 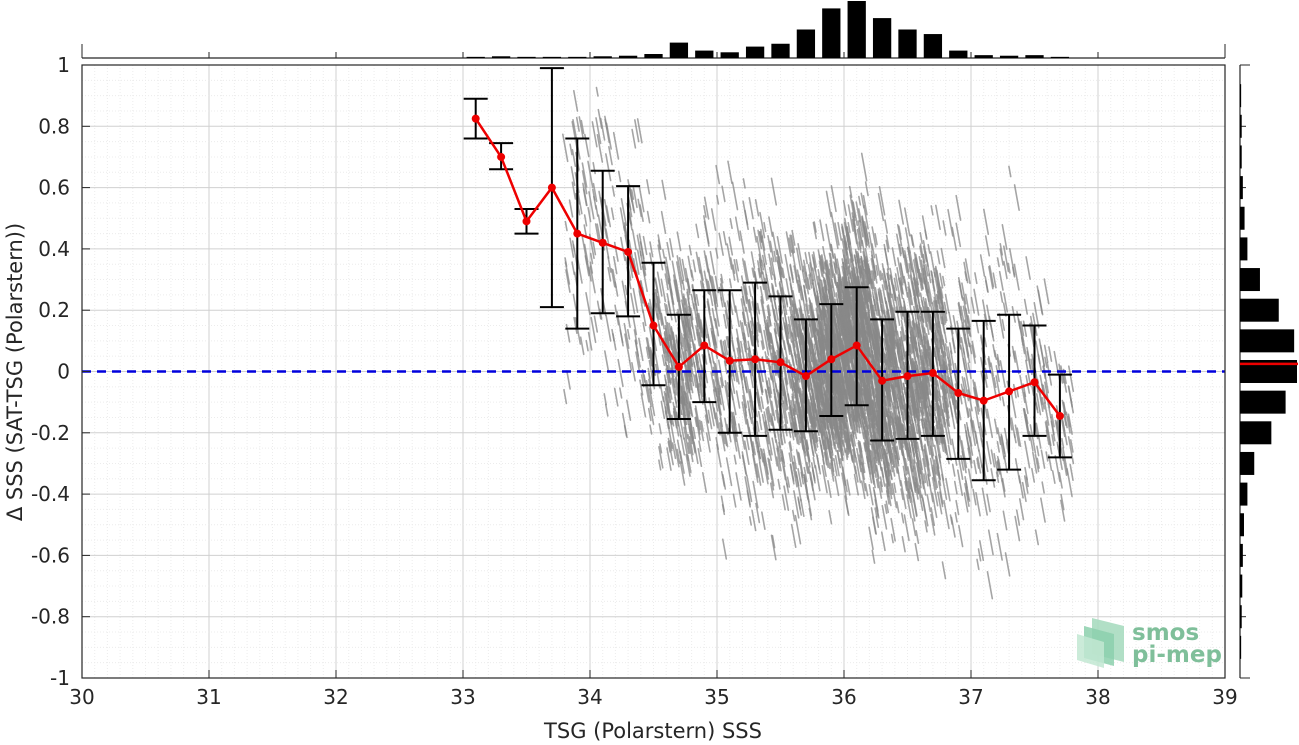 What do you see at coordinates (1165, 633) in the screenshot?
I see `logo-line-1: smos` at bounding box center [1165, 633].